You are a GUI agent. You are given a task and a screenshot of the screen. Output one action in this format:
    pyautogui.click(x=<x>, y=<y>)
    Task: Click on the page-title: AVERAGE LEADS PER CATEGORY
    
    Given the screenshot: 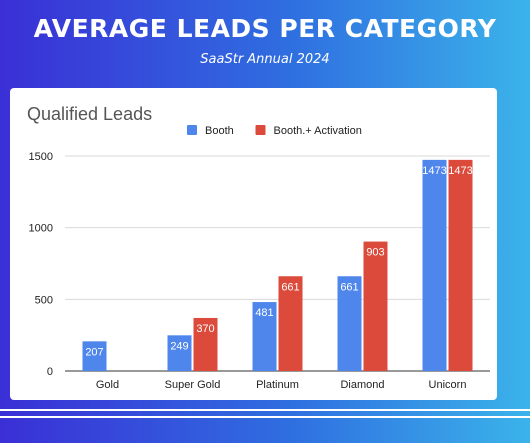 What is the action you would take?
    pyautogui.click(x=265, y=28)
    